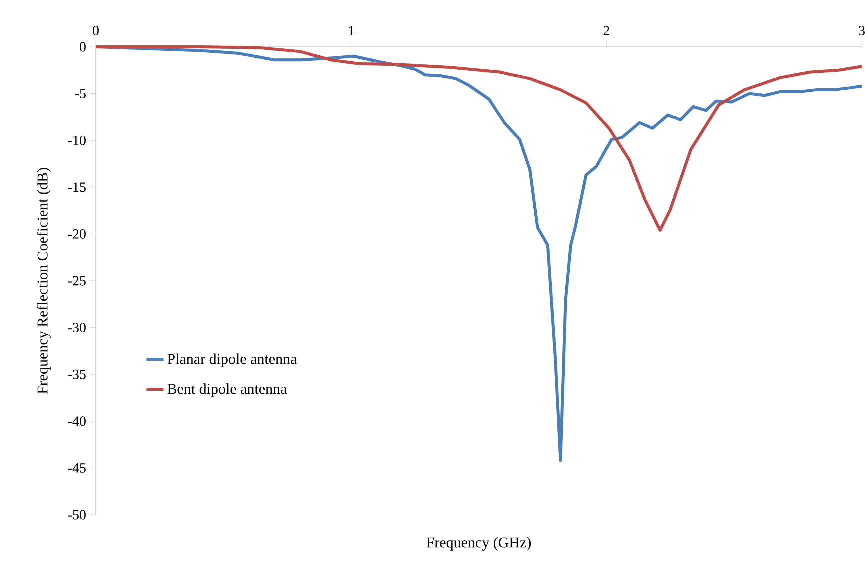 The width and height of the screenshot is (865, 563). I want to click on y-tick-label: -40, so click(77, 421).